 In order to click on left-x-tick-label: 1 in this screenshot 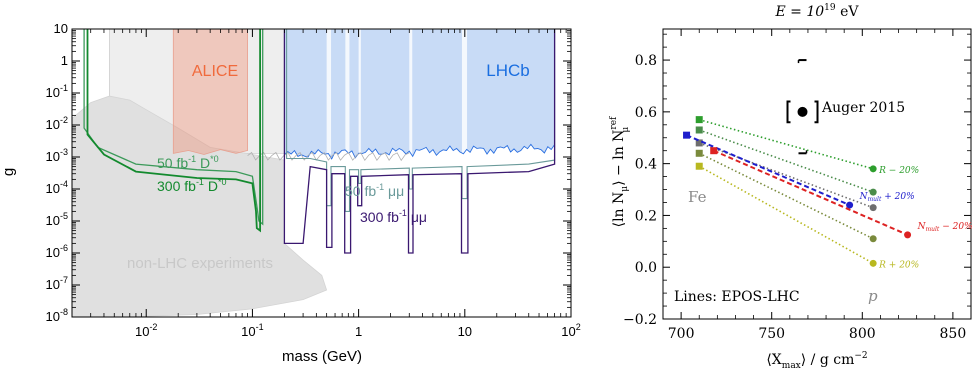, I will do `click(358, 331)`.